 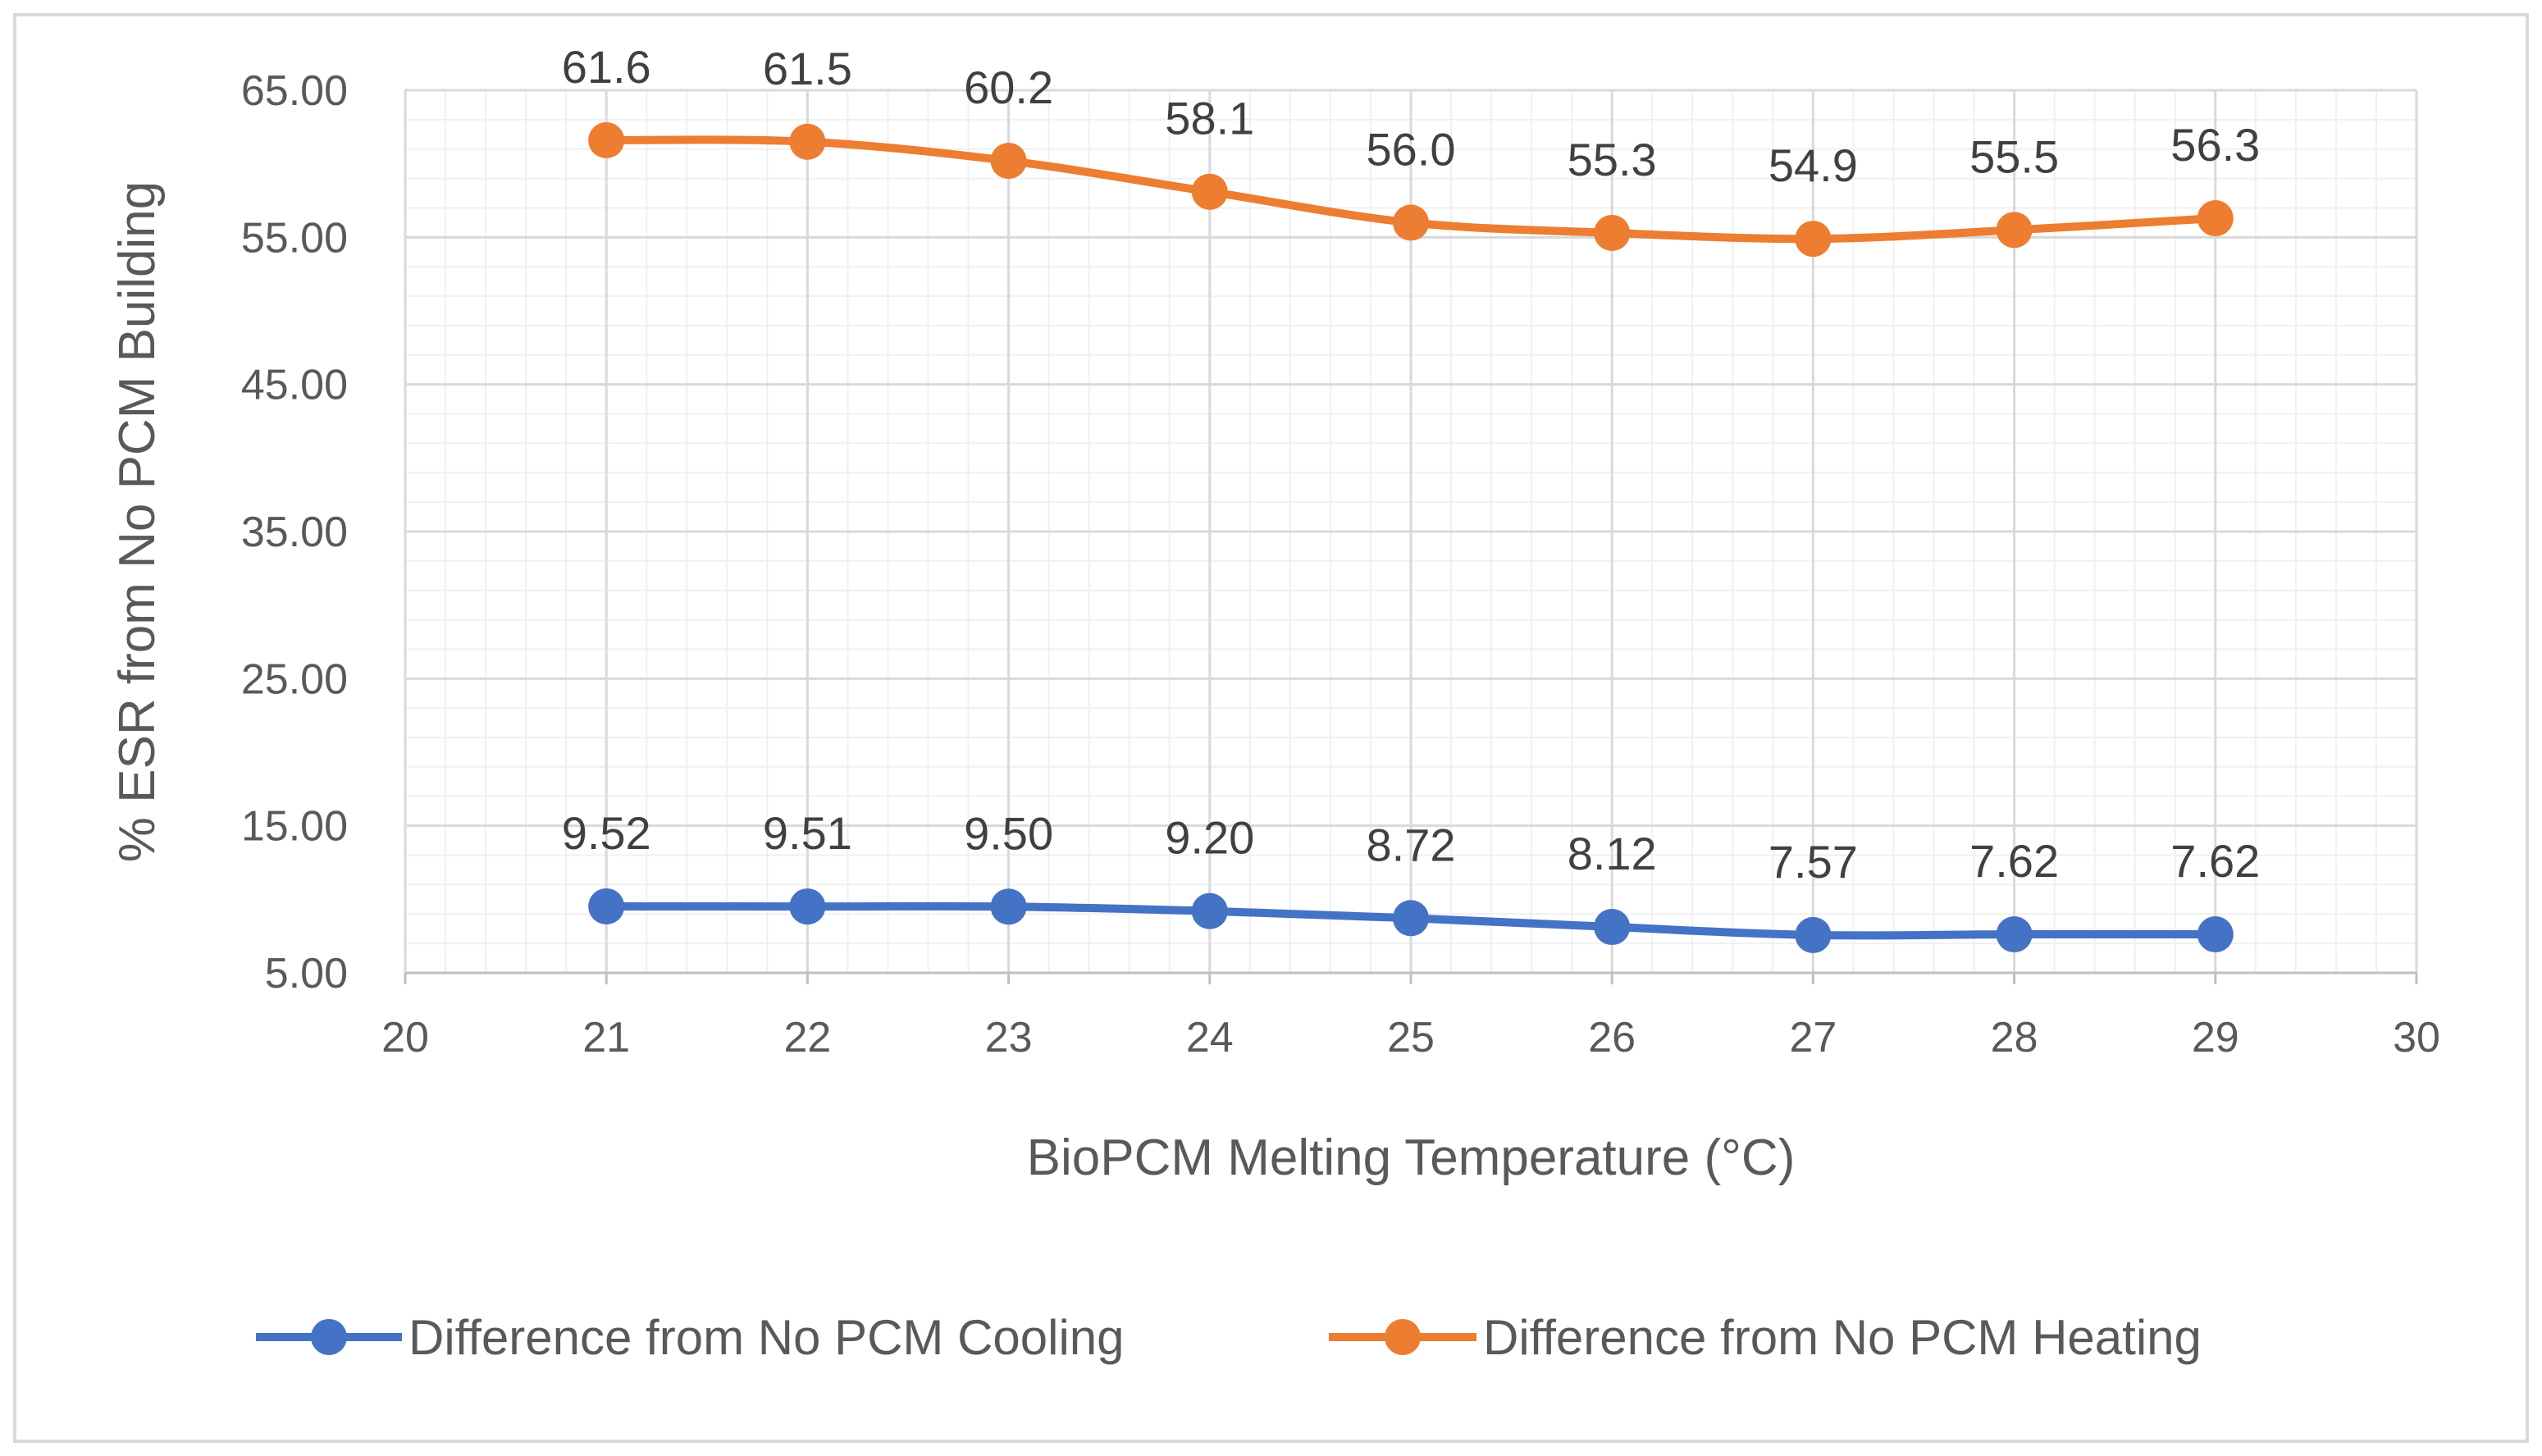 I want to click on data-label-heating: 61.5, so click(x=807, y=69).